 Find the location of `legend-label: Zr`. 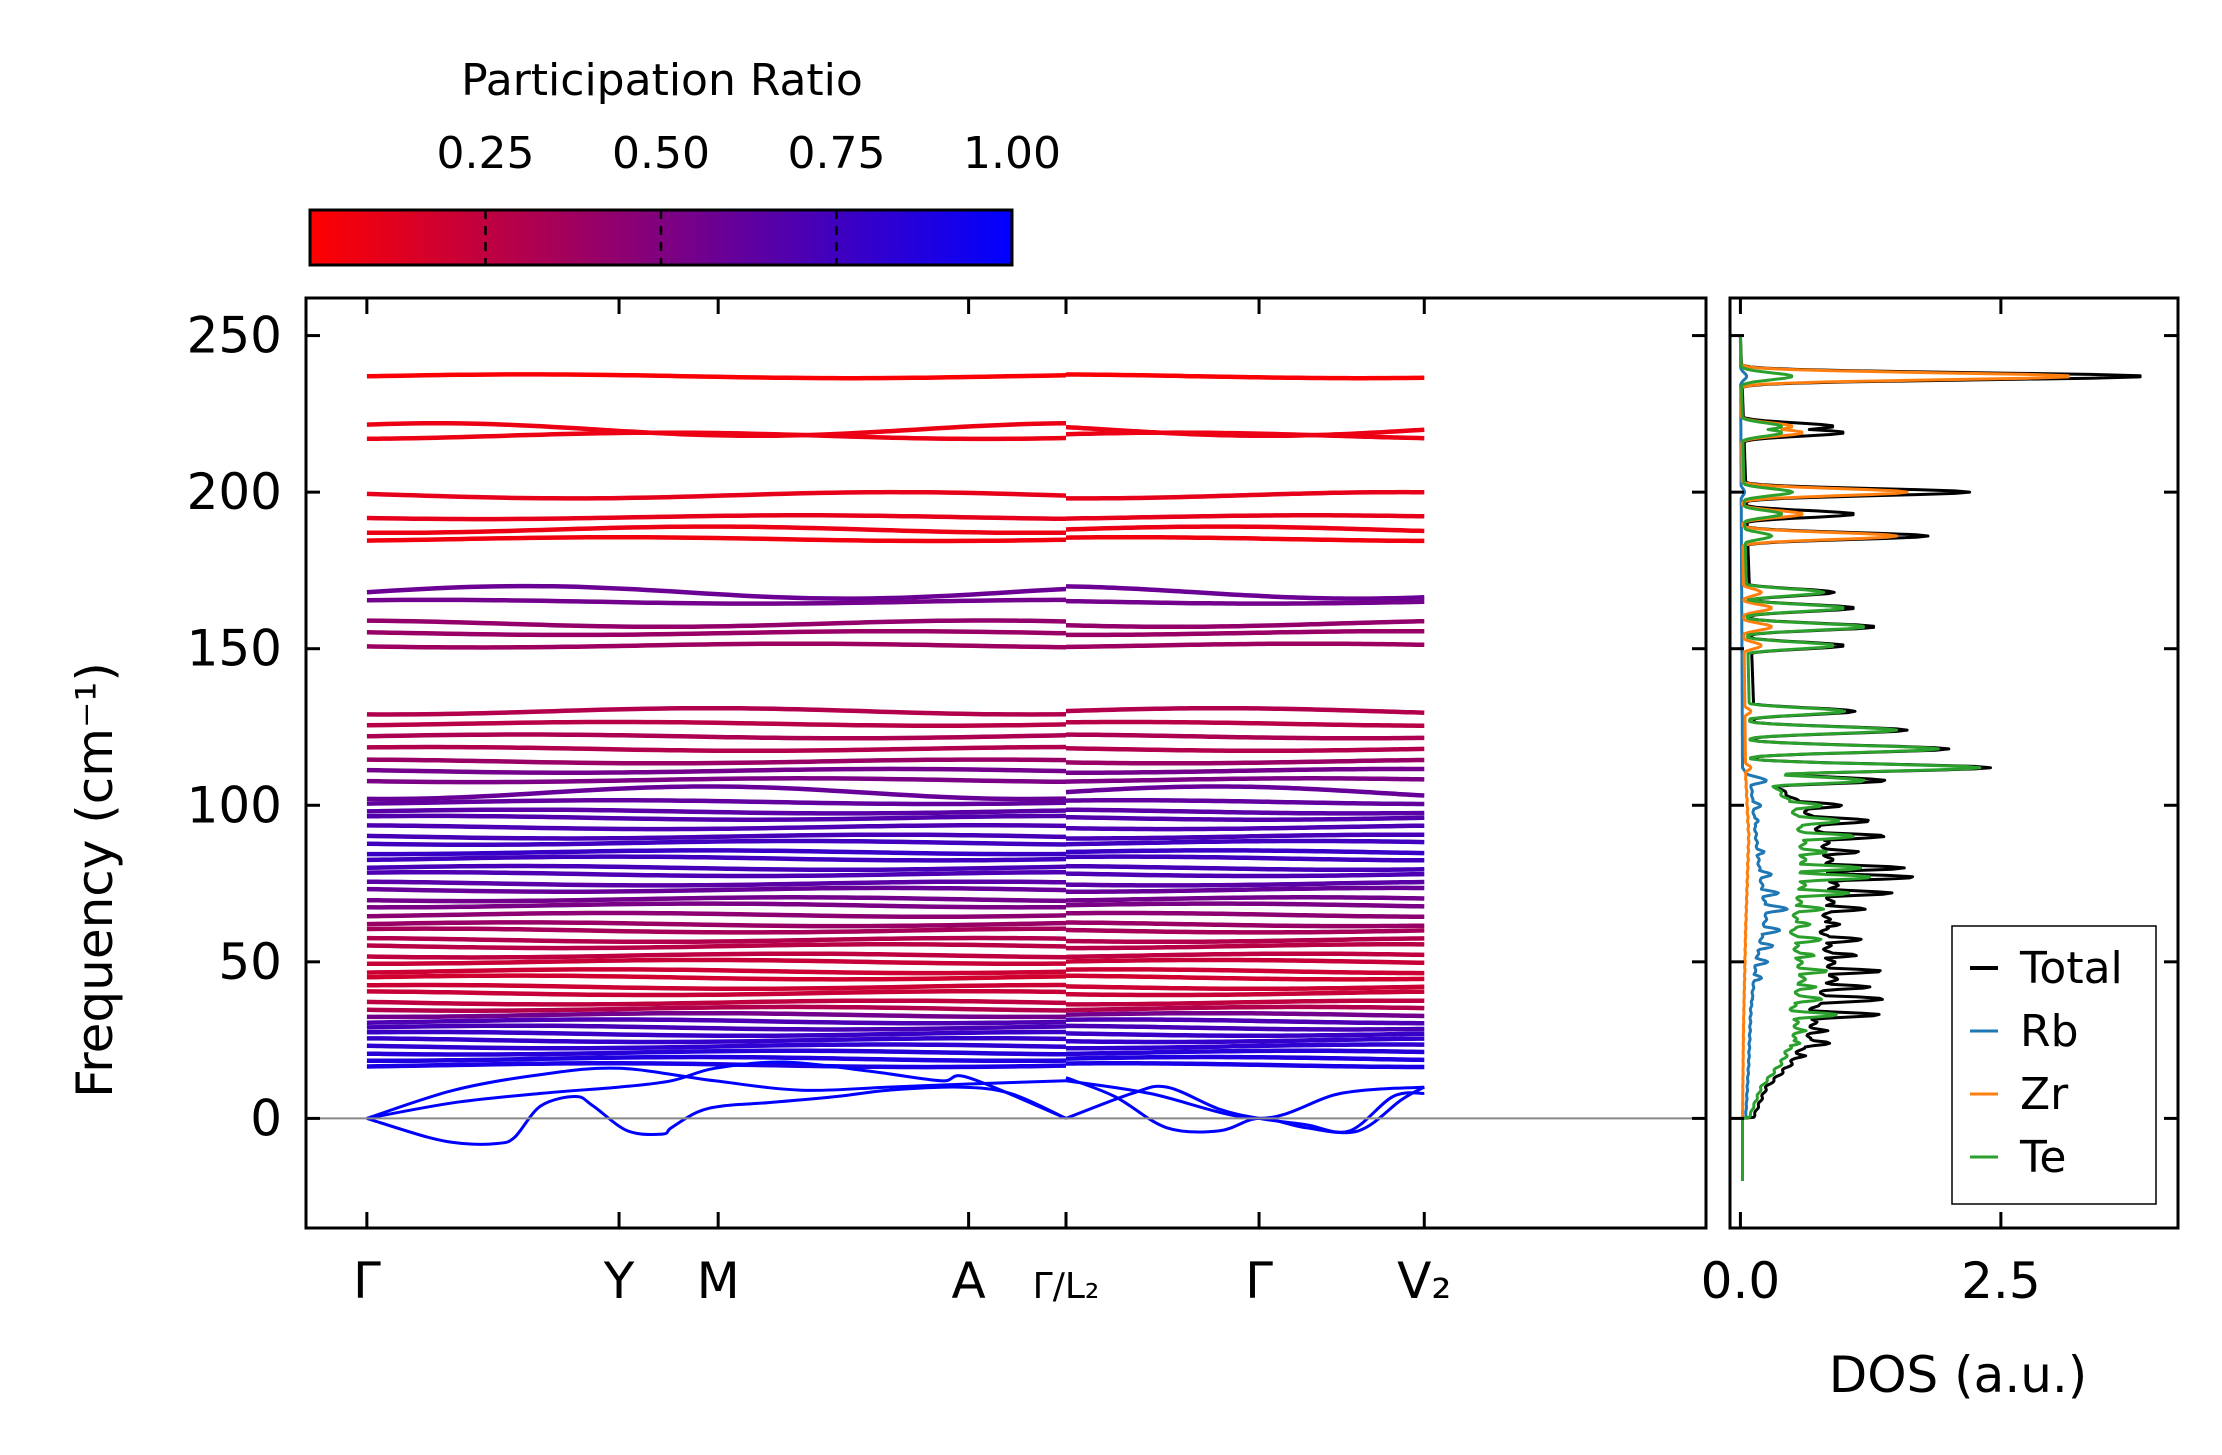

legend-label: Zr is located at coordinates (2044, 1094).